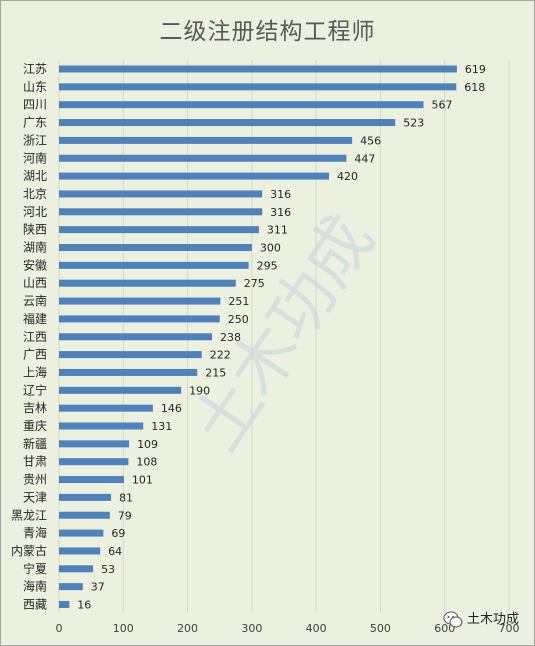  What do you see at coordinates (35, 69) in the screenshot?
I see `category-label: 江苏` at bounding box center [35, 69].